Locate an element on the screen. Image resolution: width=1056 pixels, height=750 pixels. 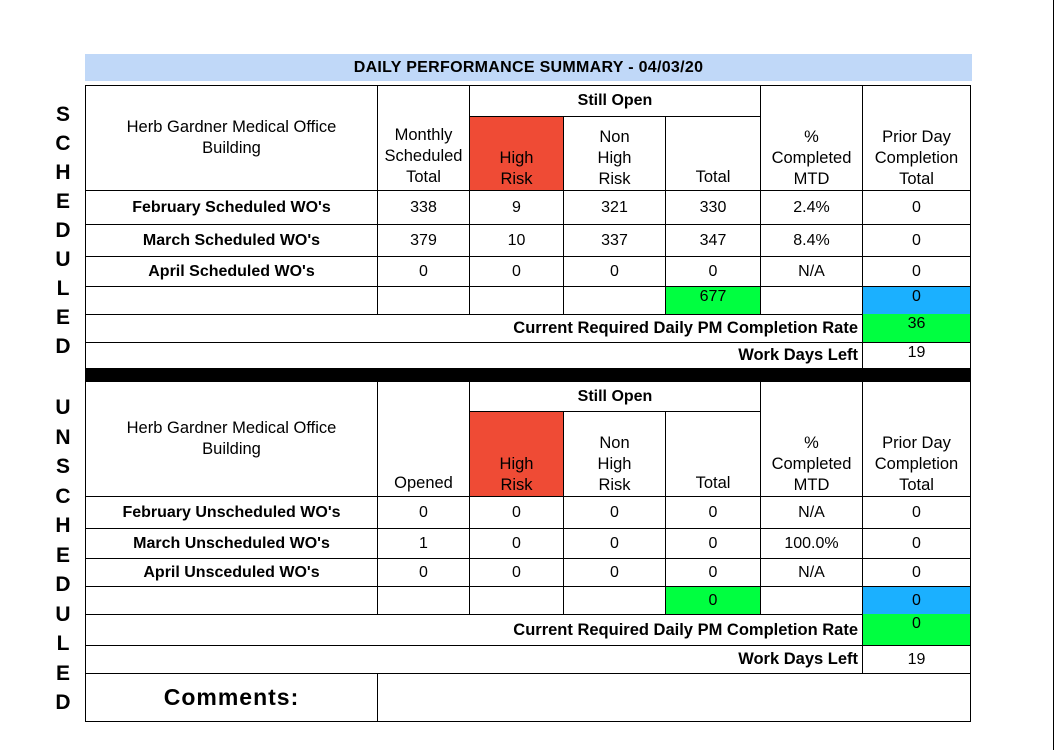
still-open-sum-cell: 0 is located at coordinates (713, 600).